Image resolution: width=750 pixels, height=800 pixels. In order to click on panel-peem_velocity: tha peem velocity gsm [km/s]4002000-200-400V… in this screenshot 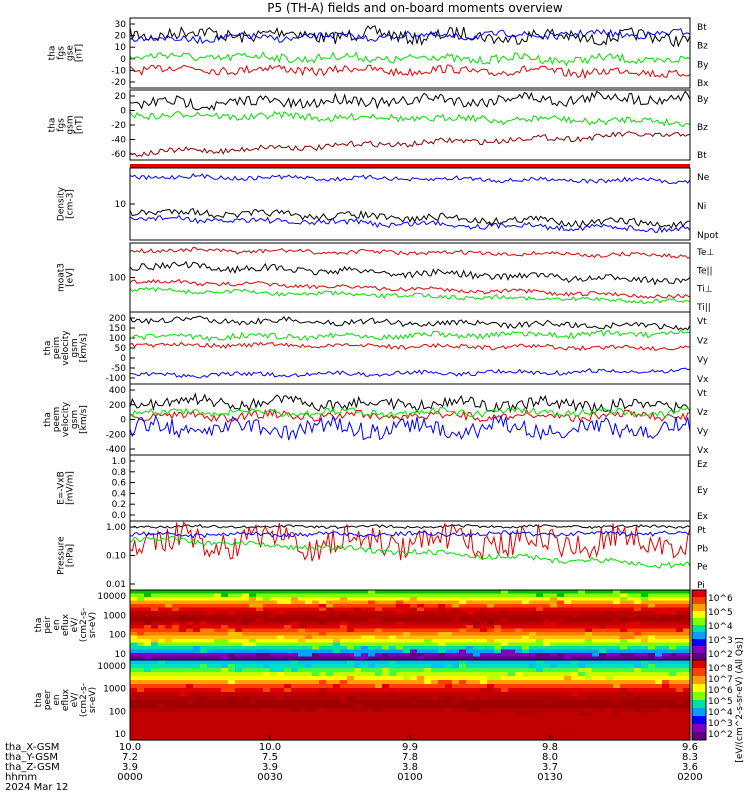, I will do `click(376, 419)`.